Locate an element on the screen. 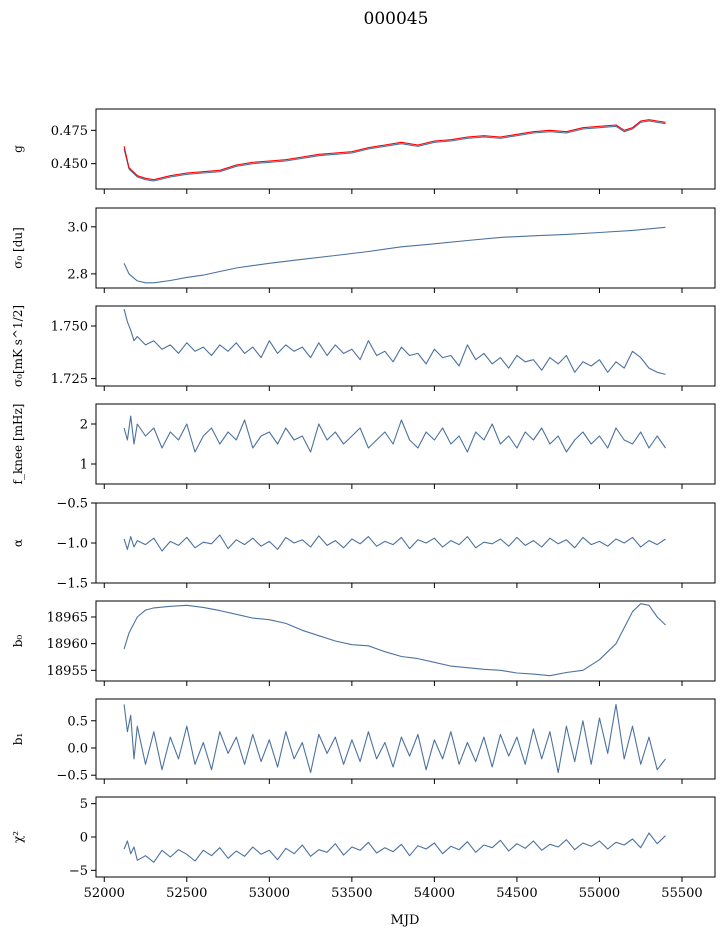  x-tick-label-4: 54000 is located at coordinates (434, 893).